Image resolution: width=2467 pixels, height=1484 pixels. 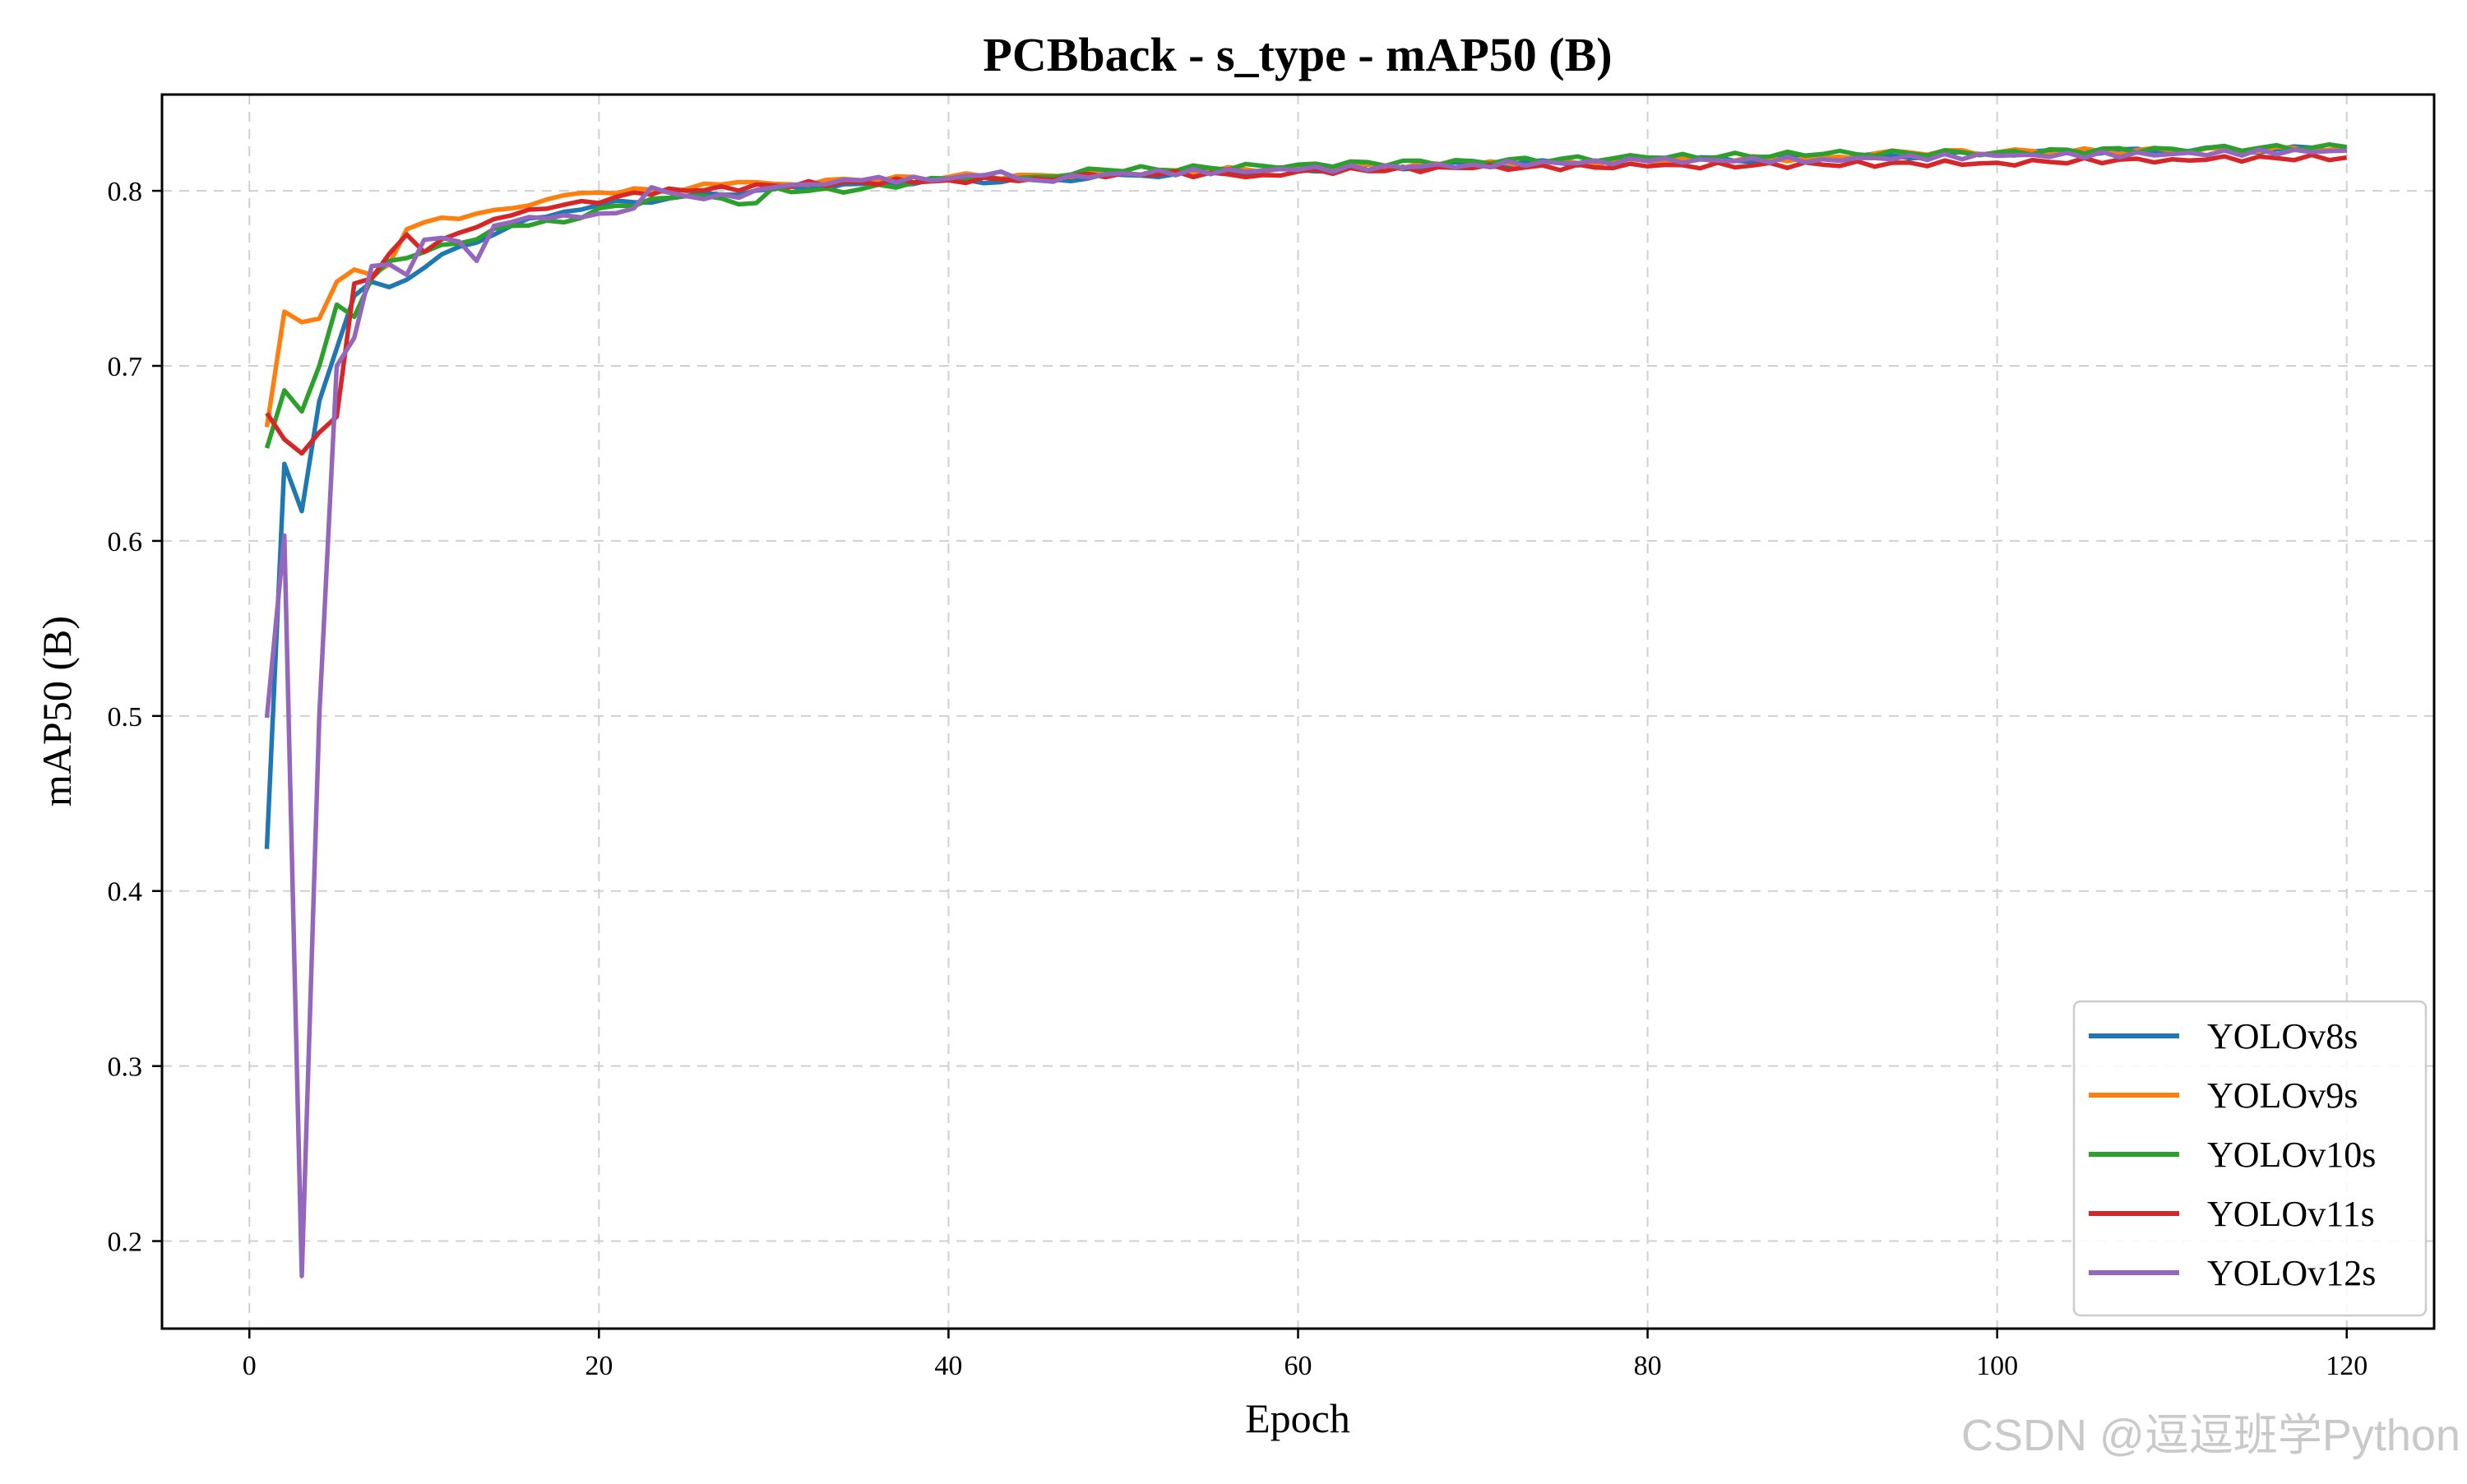 What do you see at coordinates (125, 718) in the screenshot?
I see `y-tick-label: 0.5` at bounding box center [125, 718].